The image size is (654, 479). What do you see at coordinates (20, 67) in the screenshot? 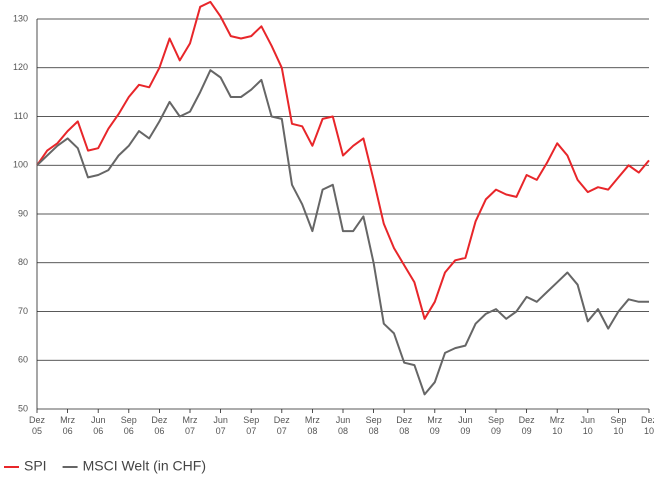
I see `y-tick-label: 120` at bounding box center [20, 67].